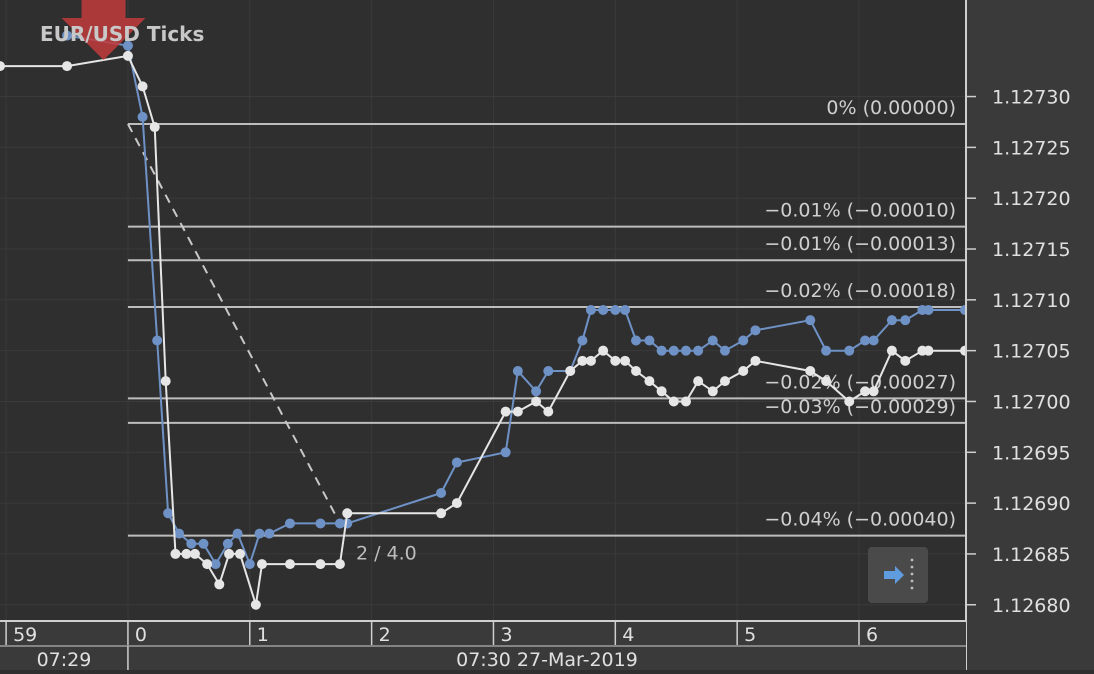 This screenshot has height=674, width=1094. What do you see at coordinates (1031, 148) in the screenshot?
I see `y-tick-label: 1.12725` at bounding box center [1031, 148].